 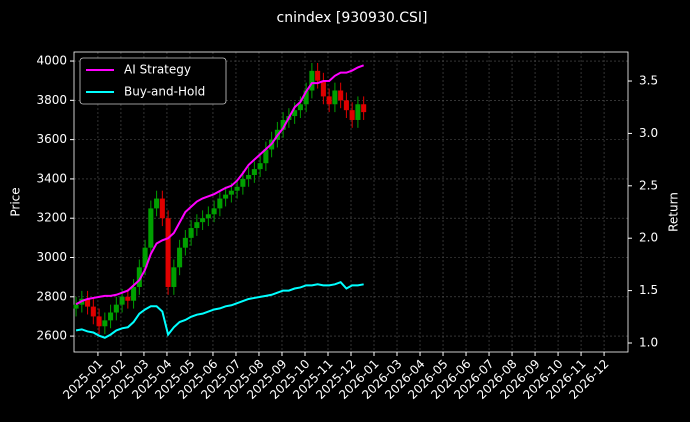 I want to click on y-tick-label: 3800, so click(x=51, y=100).